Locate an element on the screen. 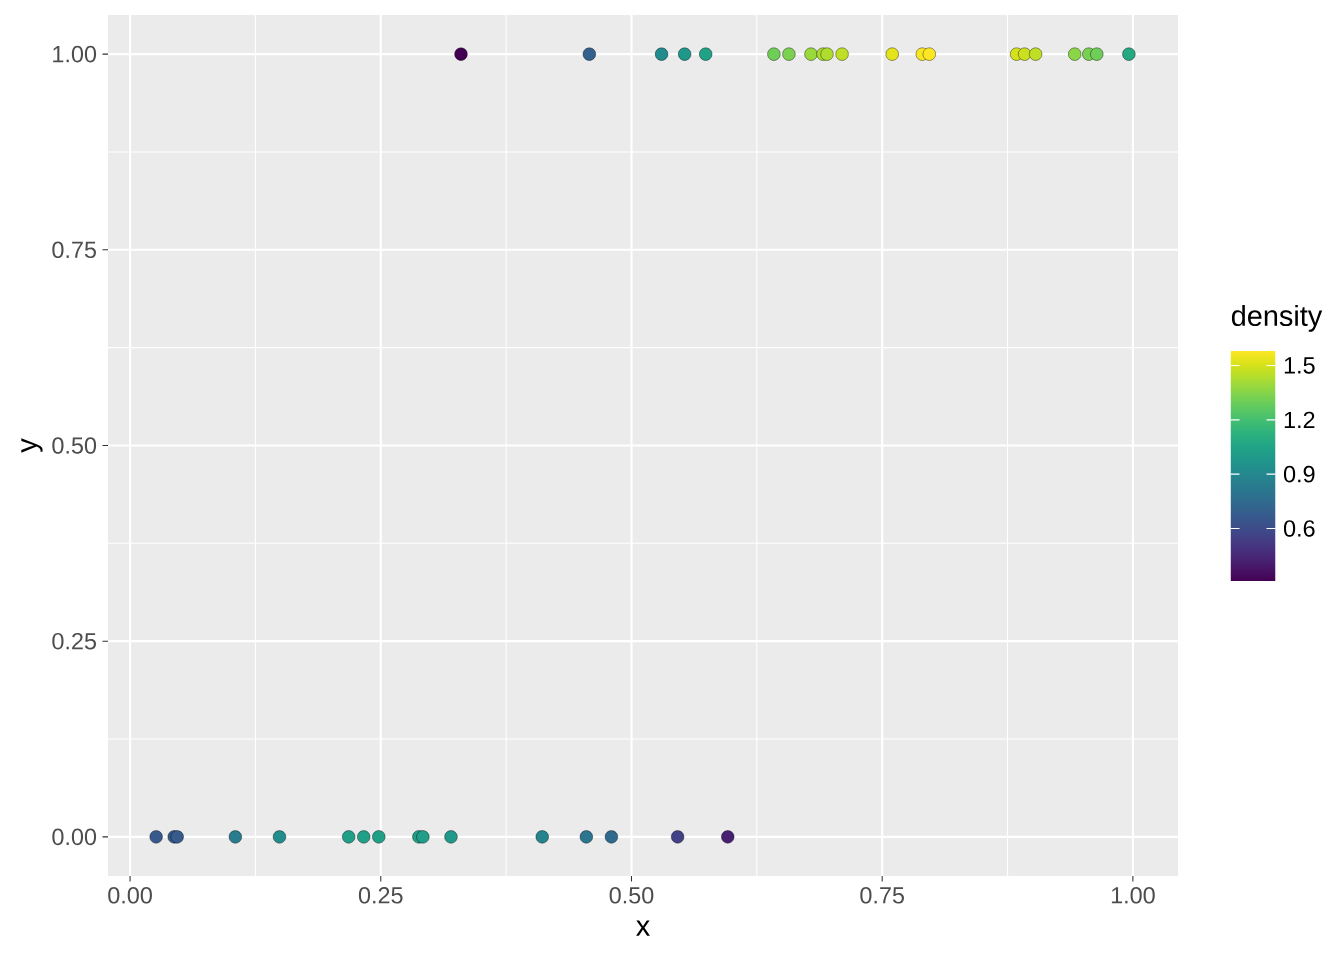 The width and height of the screenshot is (1344, 960). x-tick-label: 1.00 is located at coordinates (1133, 895).